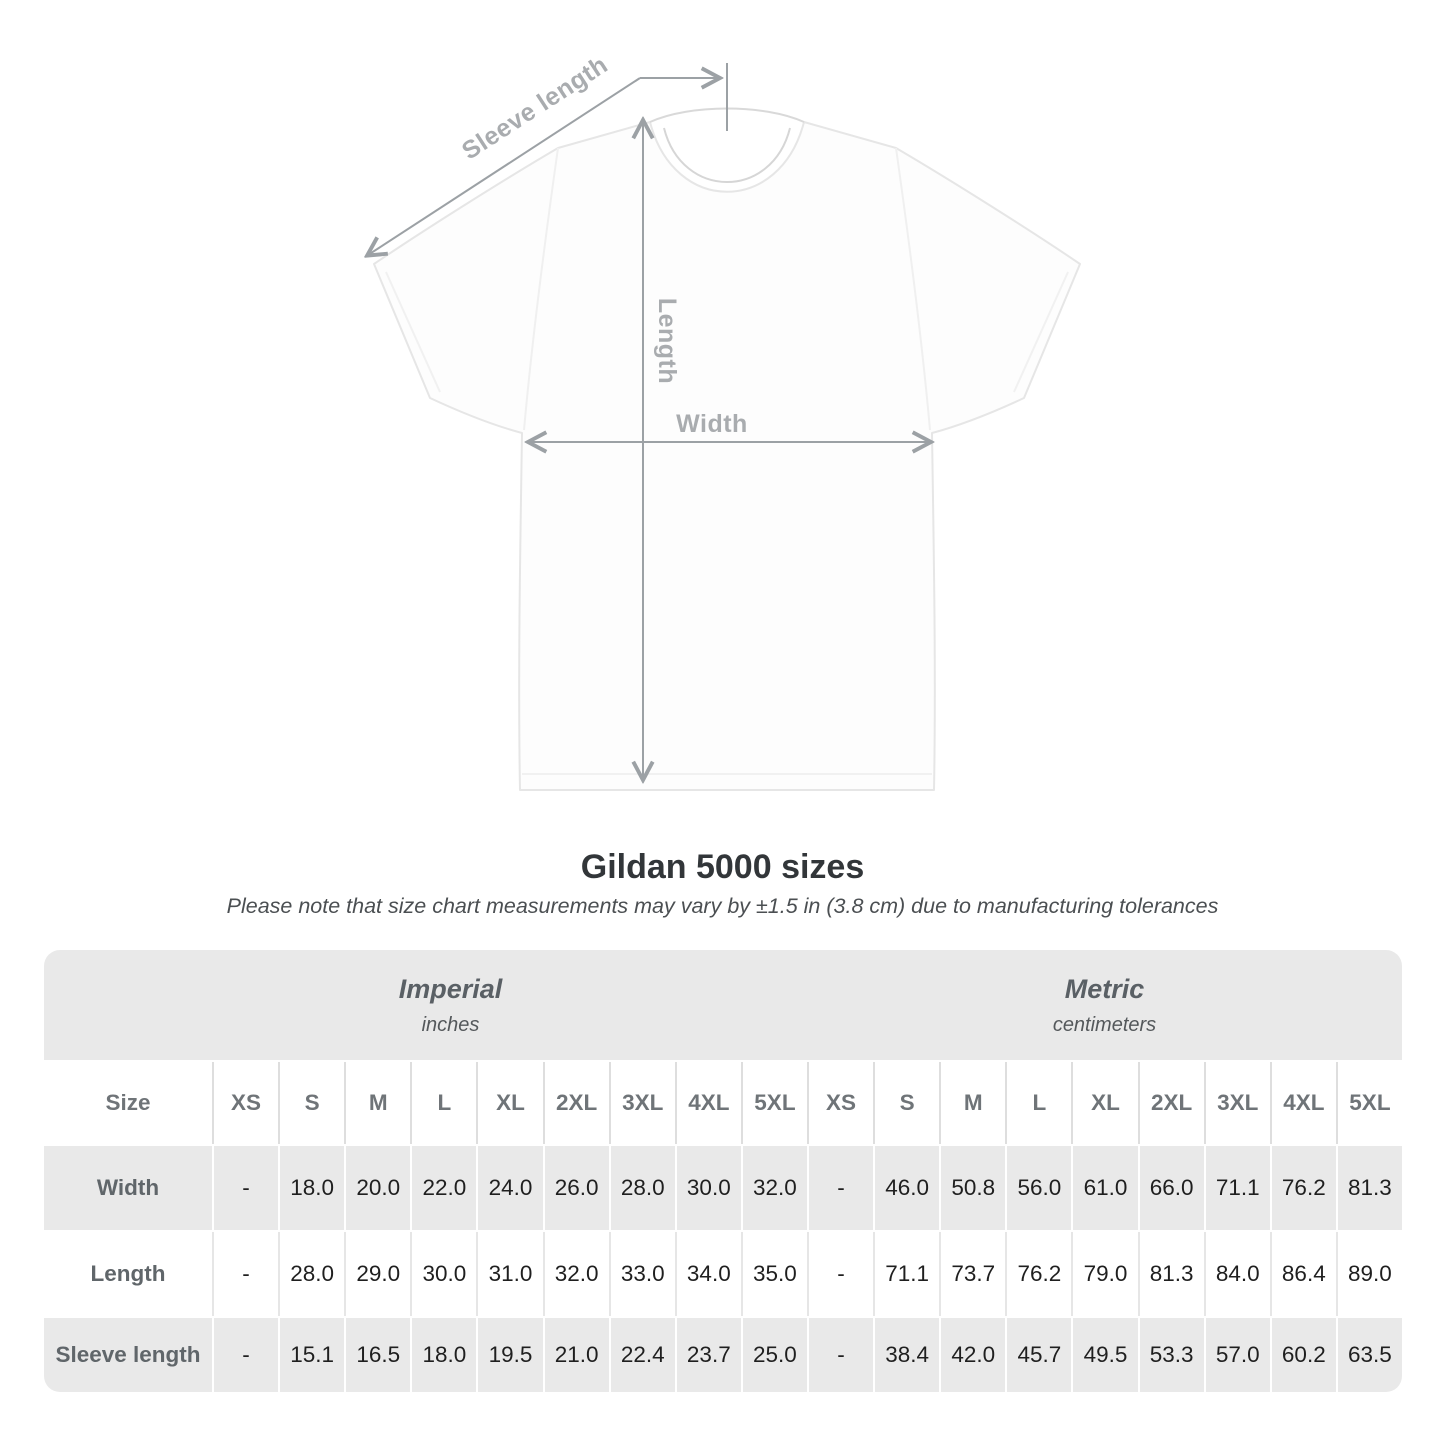  I want to click on sleeve-metric-3xl: 57.0, so click(1236, 1355).